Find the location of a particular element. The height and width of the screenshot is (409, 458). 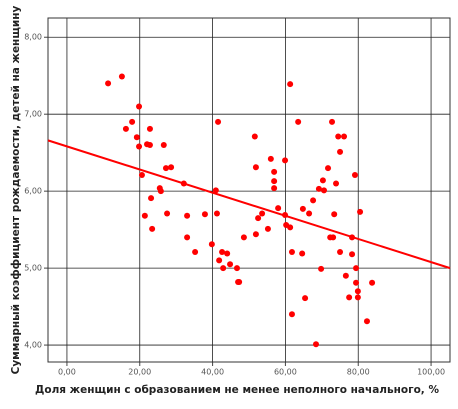

y-tick-label: 4,00 is located at coordinates (33, 345).